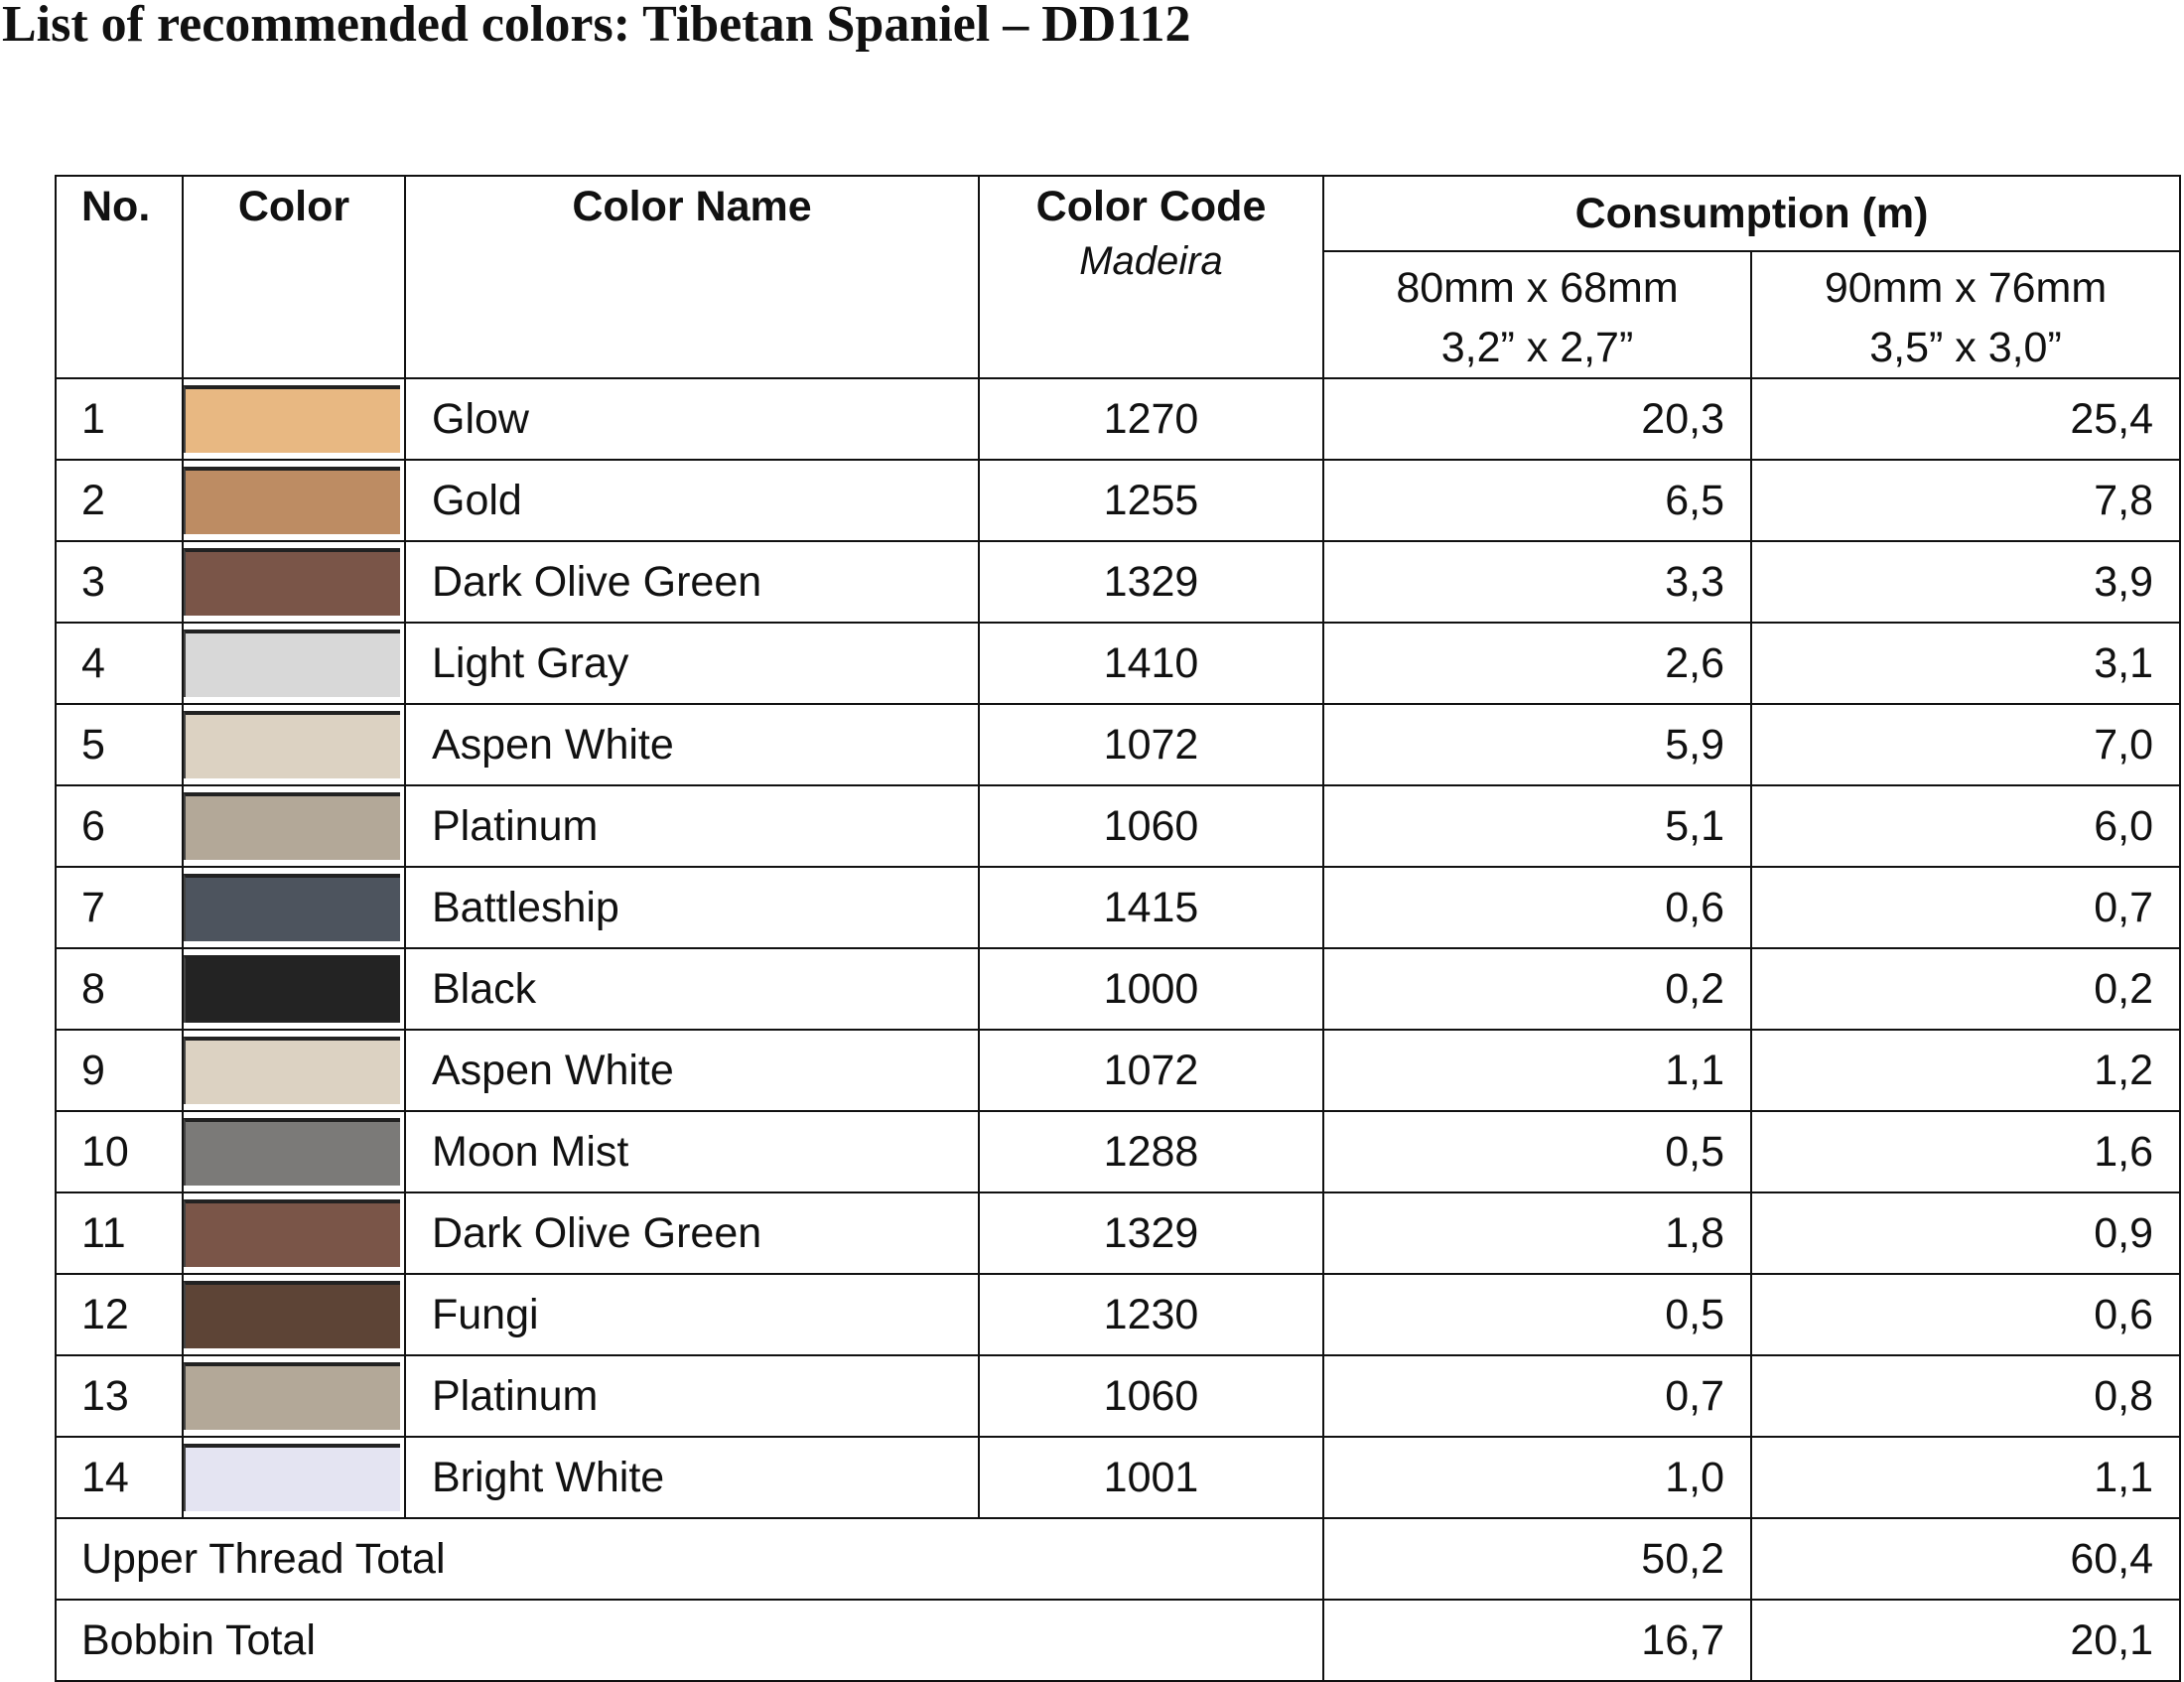 Image resolution: width=2184 pixels, height=1682 pixels. I want to click on header-size-large-mm: 90mm x 76mm, so click(1966, 288).